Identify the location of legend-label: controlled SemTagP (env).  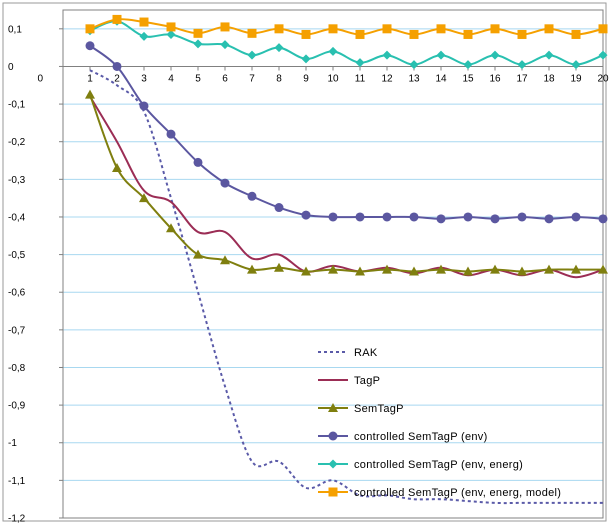
(421, 437).